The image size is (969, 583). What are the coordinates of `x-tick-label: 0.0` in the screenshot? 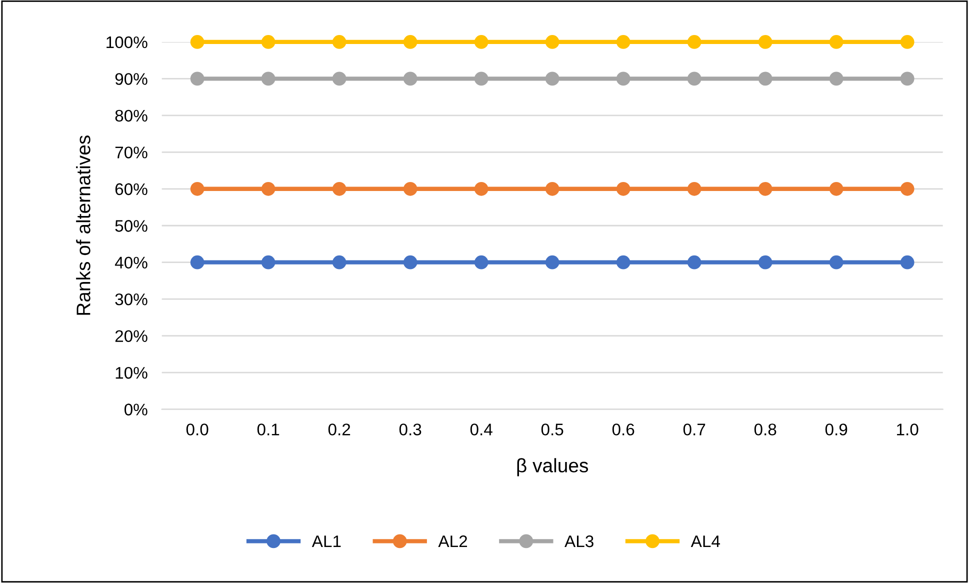 It's located at (197, 430).